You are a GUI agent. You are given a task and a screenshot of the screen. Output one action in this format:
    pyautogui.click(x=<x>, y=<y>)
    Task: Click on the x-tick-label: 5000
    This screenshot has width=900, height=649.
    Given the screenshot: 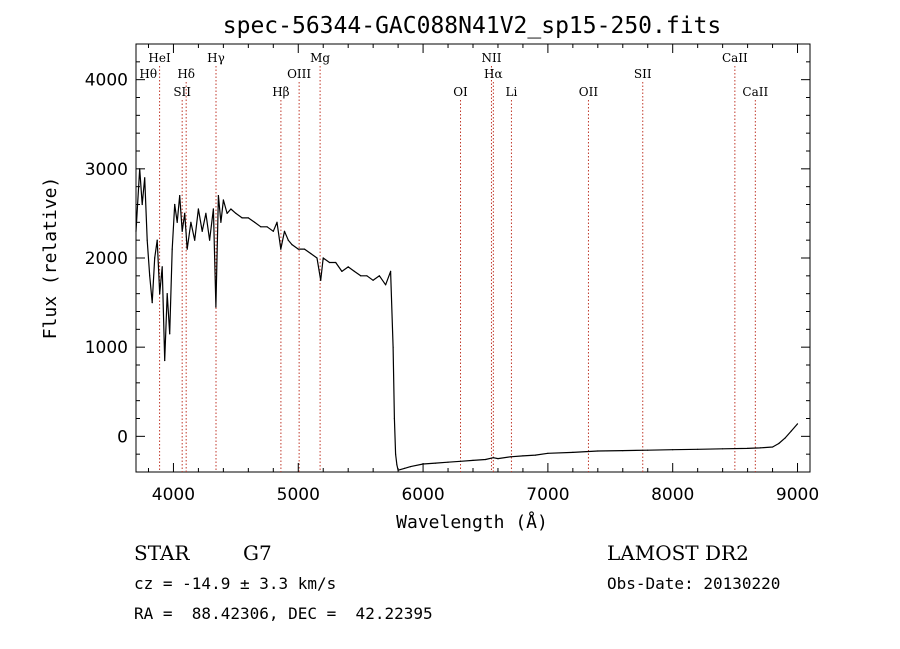 What is the action you would take?
    pyautogui.click(x=298, y=495)
    